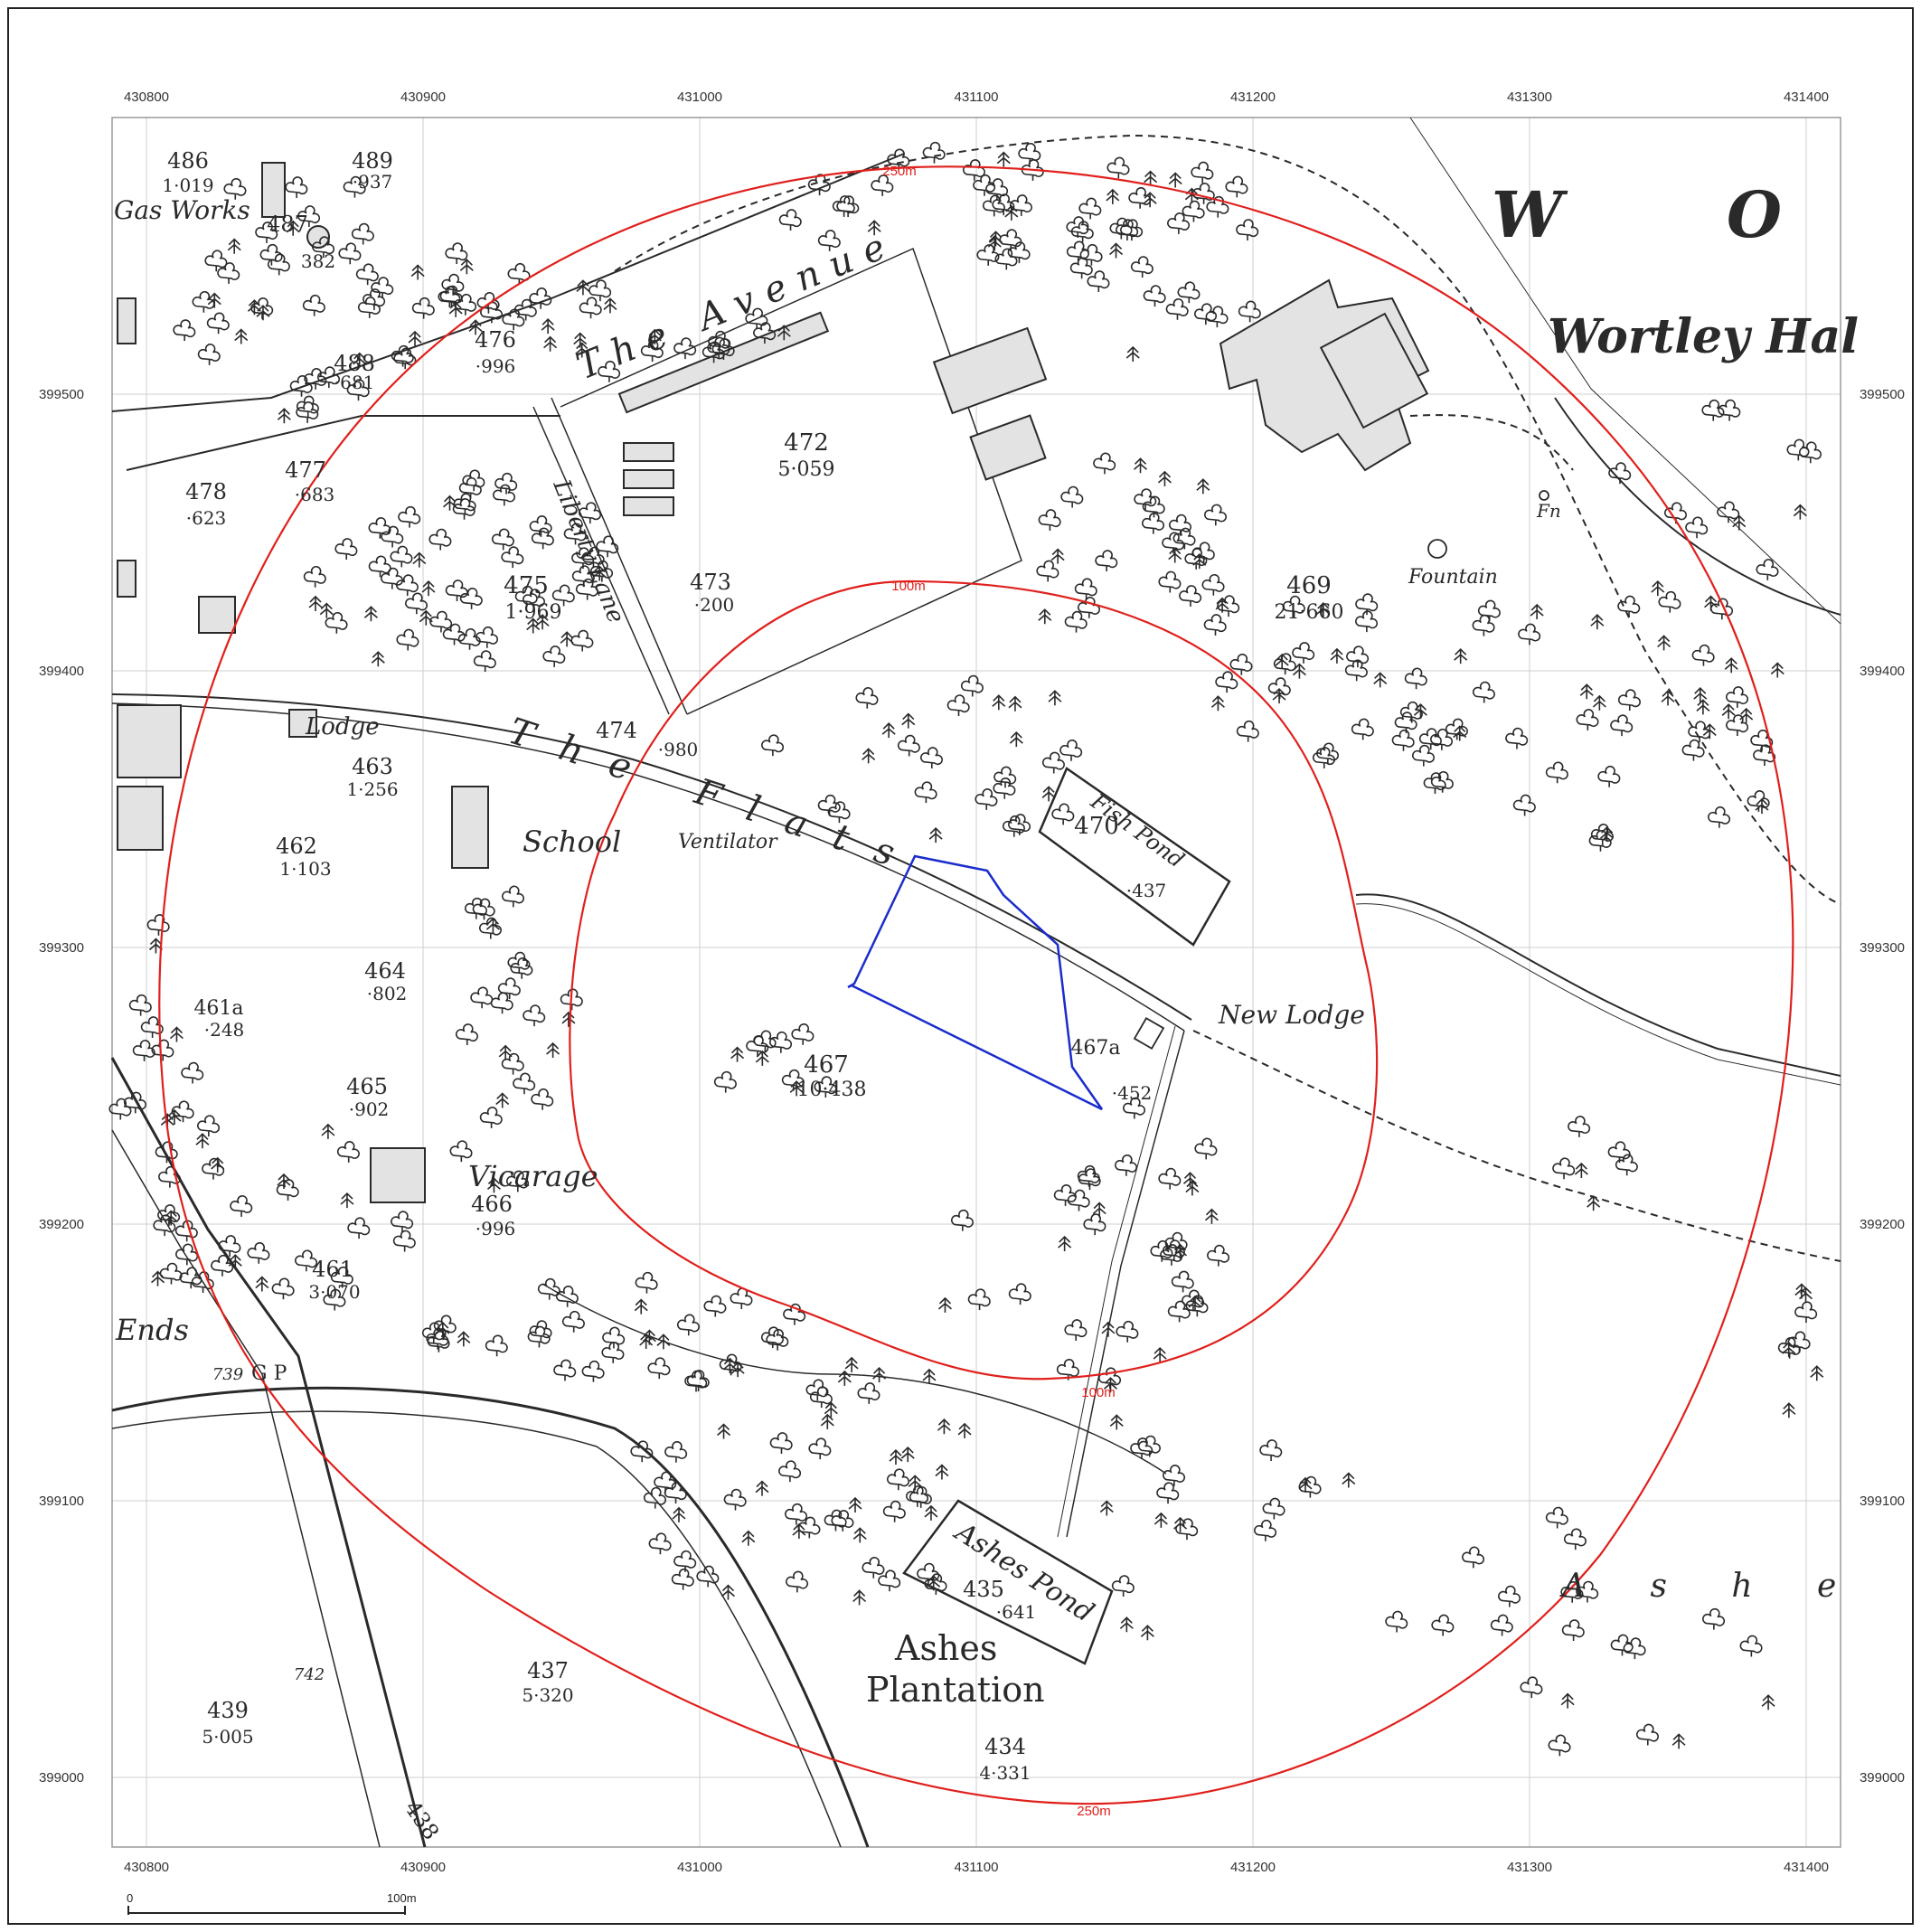 The height and width of the screenshot is (1932, 1921). I want to click on label-vicarage: Vicarage, so click(533, 1176).